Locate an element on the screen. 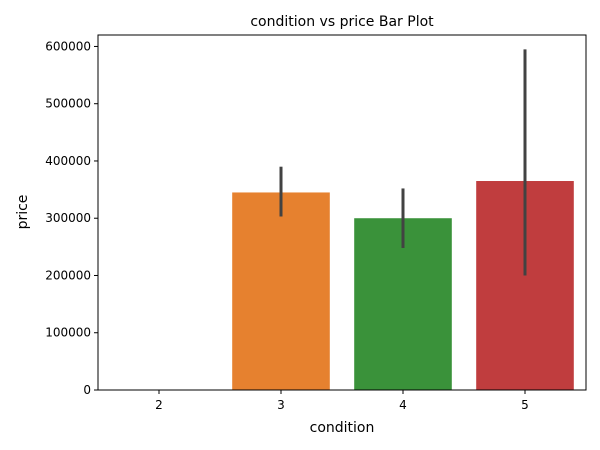 The height and width of the screenshot is (450, 600). y-axis: 0 100000 200000 300000 400000 500000 600000 is located at coordinates (71, 218).